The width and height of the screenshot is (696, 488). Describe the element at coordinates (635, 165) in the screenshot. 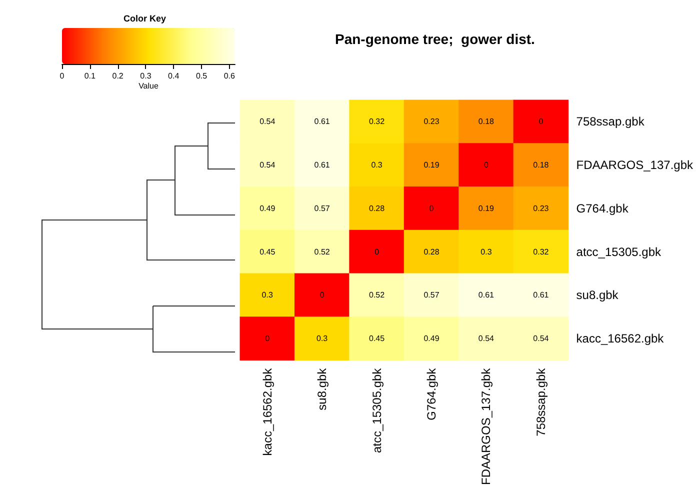

I see `y-tick-label: FDAARGOS_137.gbk` at that location.